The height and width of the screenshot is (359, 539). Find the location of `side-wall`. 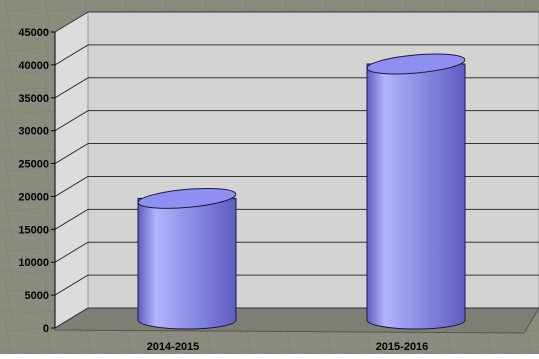

side-wall is located at coordinates (71, 170).